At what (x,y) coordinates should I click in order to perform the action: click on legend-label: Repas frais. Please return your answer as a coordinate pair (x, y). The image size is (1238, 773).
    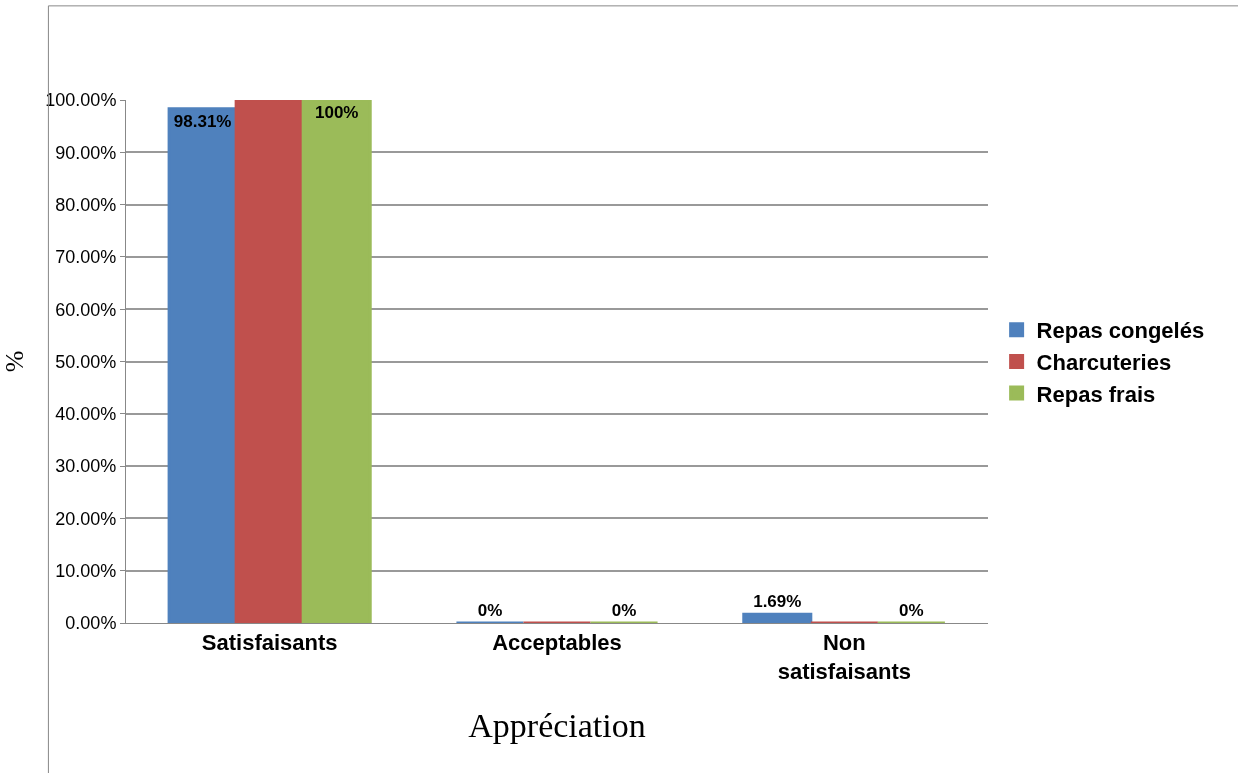
    Looking at the image, I should click on (1096, 394).